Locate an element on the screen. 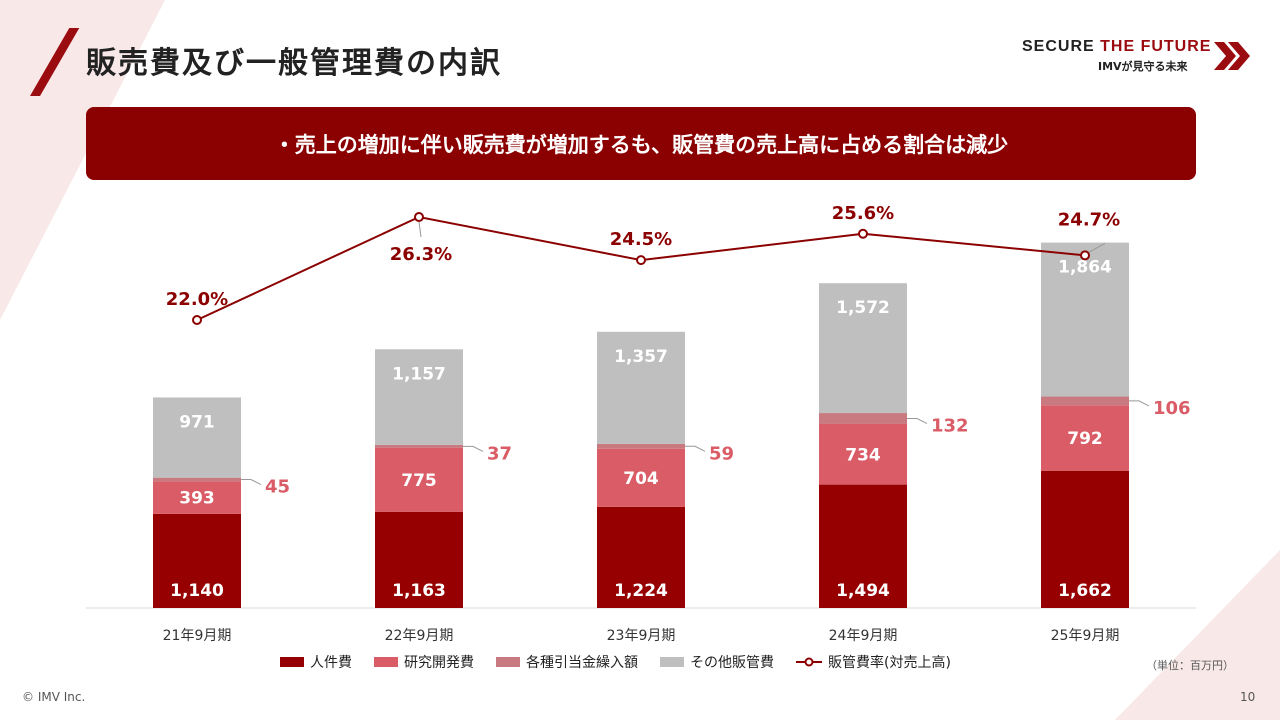 Image resolution: width=1280 pixels, height=720 pixels. ratio-label-4: 25.6% is located at coordinates (863, 213).